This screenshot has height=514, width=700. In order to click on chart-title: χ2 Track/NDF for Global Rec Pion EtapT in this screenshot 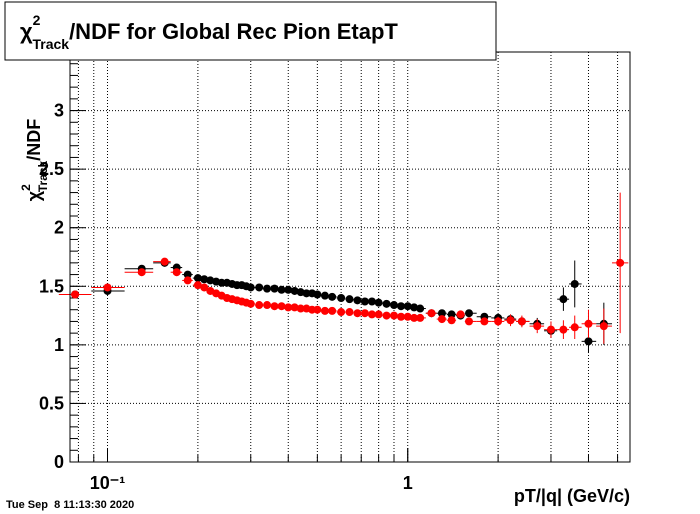, I will do `click(209, 32)`.